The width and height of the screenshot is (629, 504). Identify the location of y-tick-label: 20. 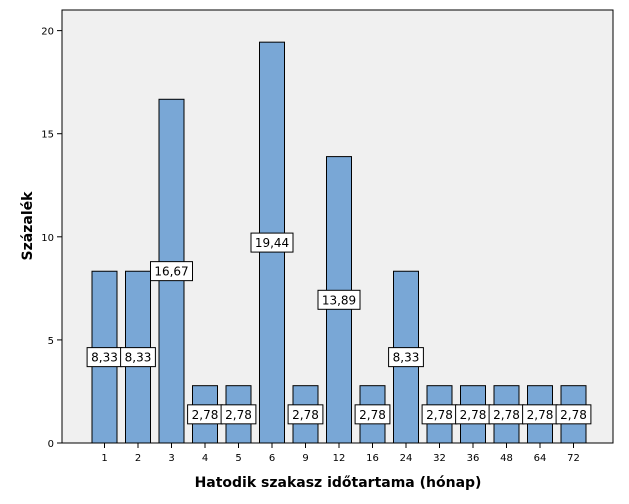
(47, 32).